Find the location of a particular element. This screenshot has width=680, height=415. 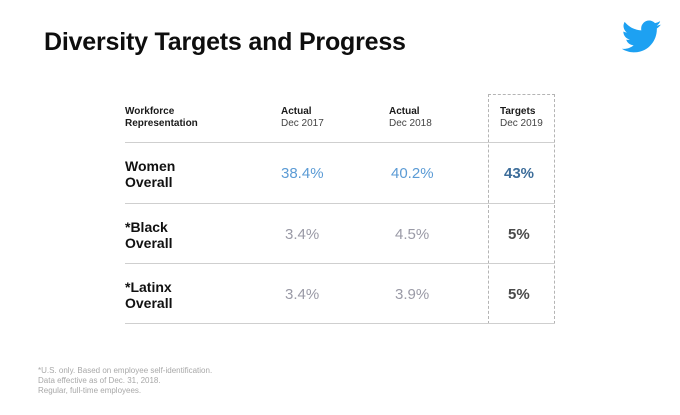

value-black-2017: 3.4% is located at coordinates (302, 234).